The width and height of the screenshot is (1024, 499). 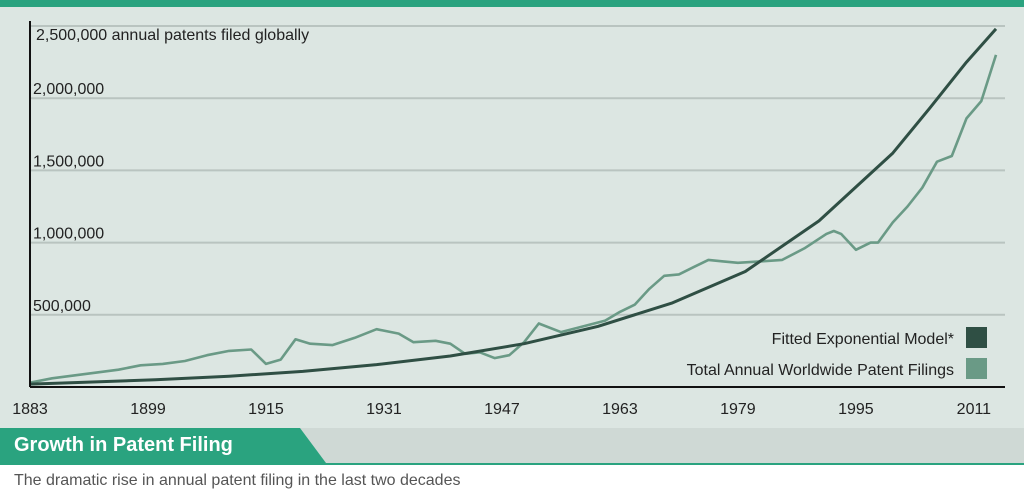 What do you see at coordinates (502, 409) in the screenshot?
I see `x-tick-label: 1947` at bounding box center [502, 409].